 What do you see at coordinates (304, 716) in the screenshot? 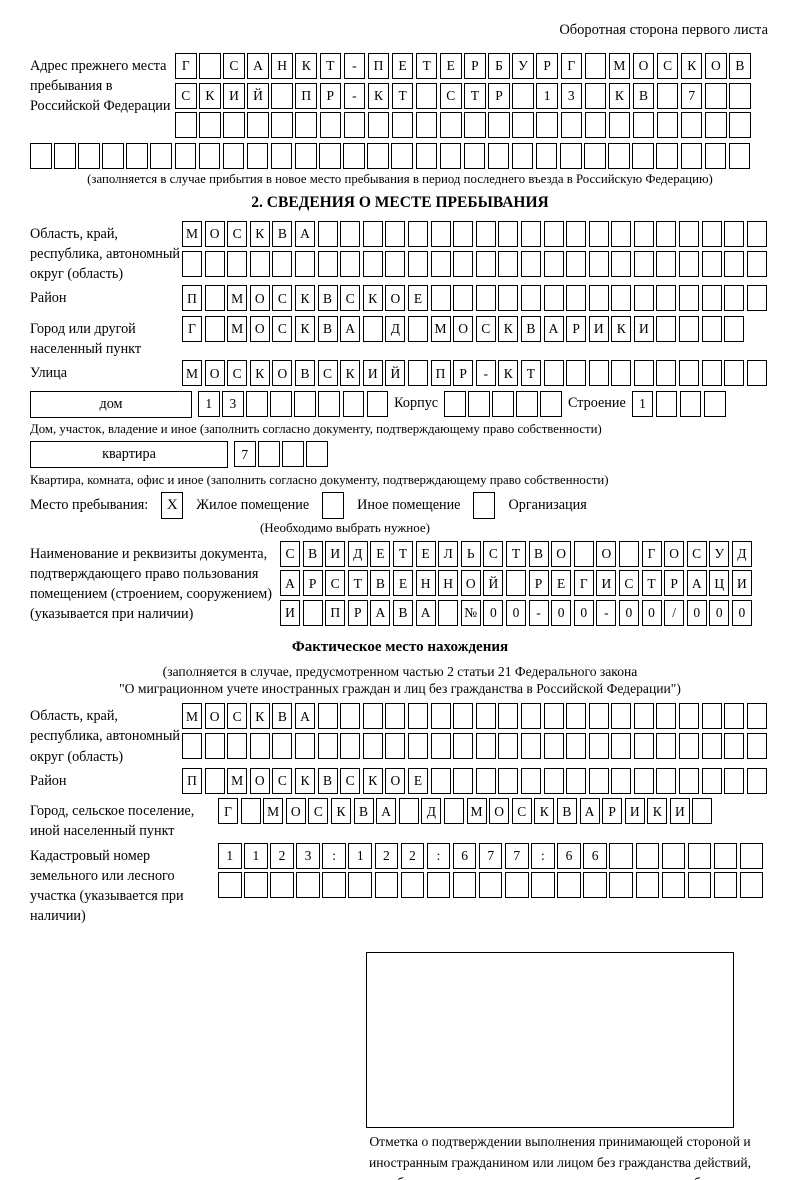
I see `char-cell: А` at bounding box center [304, 716].